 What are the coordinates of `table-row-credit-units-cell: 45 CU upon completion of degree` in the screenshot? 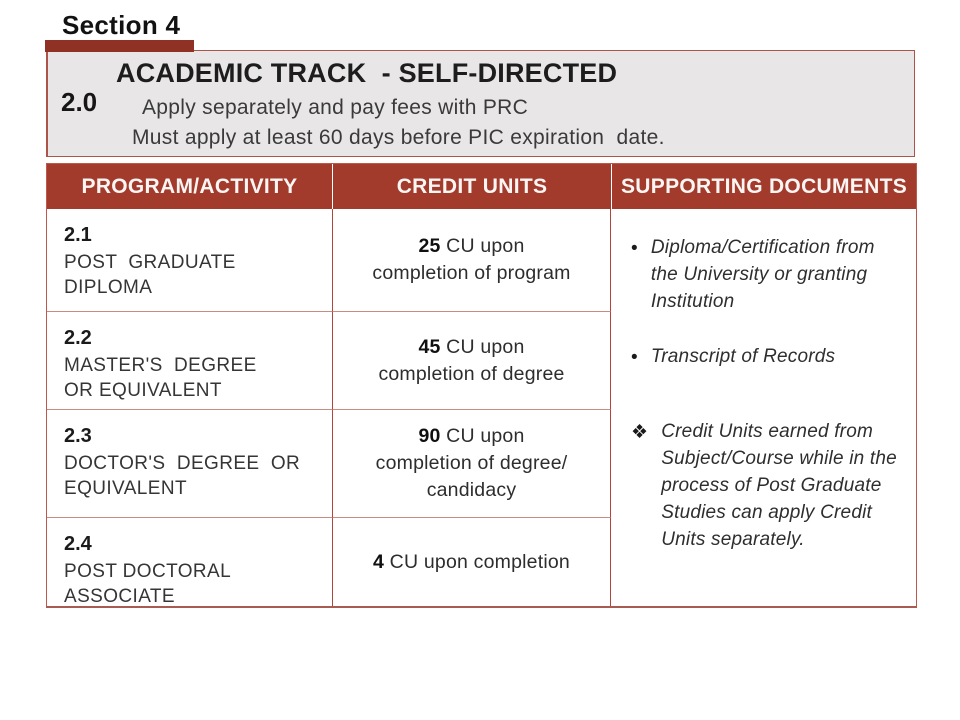 It's located at (471, 360).